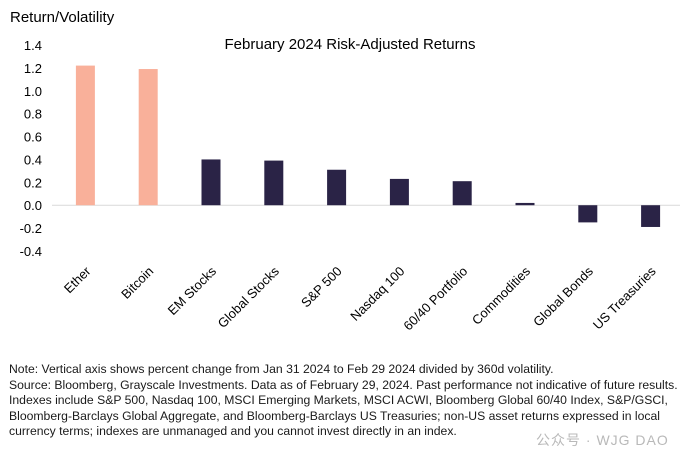  I want to click on y-axis-title: Return/Volatility, so click(62, 17).